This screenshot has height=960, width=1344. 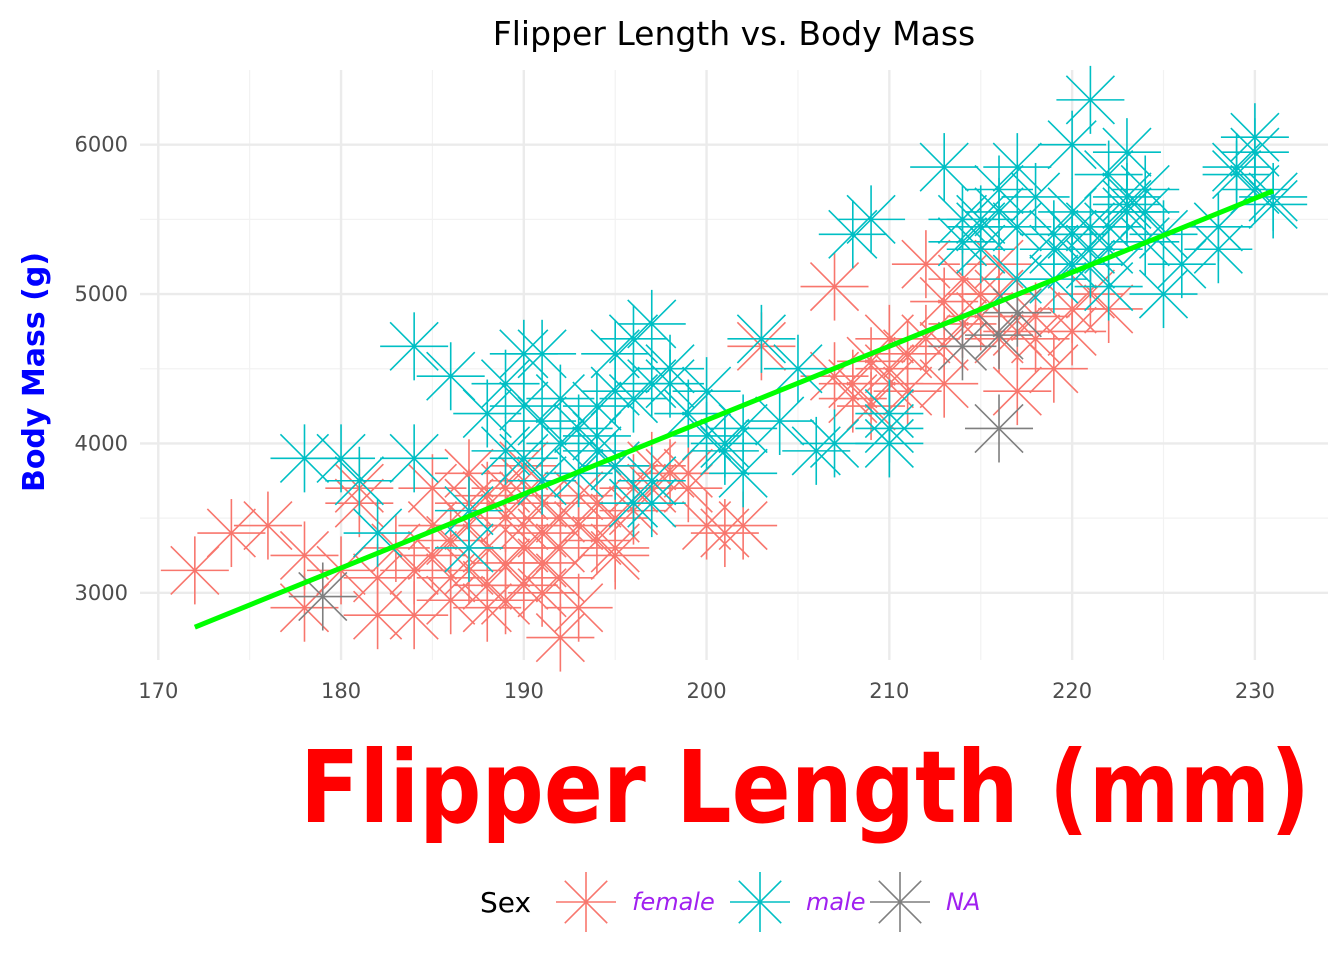 I want to click on y-tick-labels: 3000 4000 5000 6000, so click(x=101, y=369).